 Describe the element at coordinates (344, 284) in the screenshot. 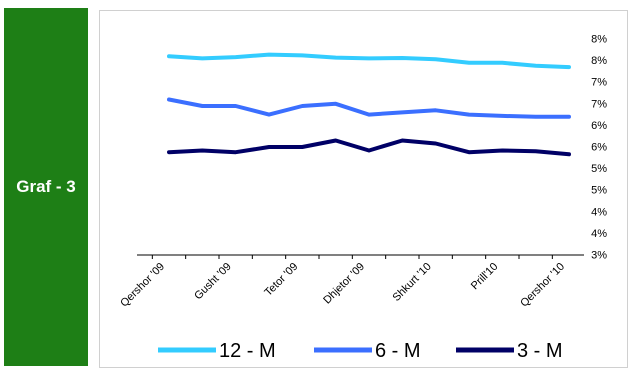

I see `x-tick-label: Dhjetor '09` at that location.